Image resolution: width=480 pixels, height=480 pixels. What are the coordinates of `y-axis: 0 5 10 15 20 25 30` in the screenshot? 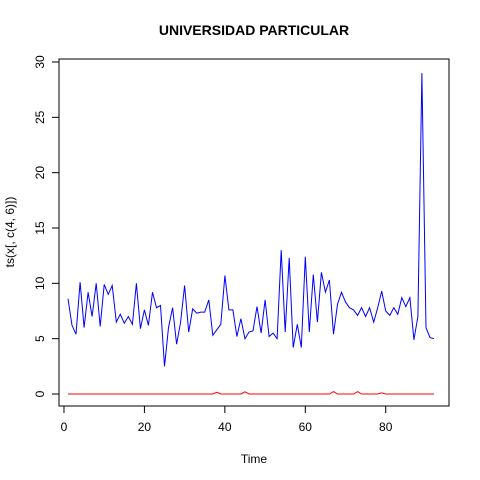 It's located at (46, 226).